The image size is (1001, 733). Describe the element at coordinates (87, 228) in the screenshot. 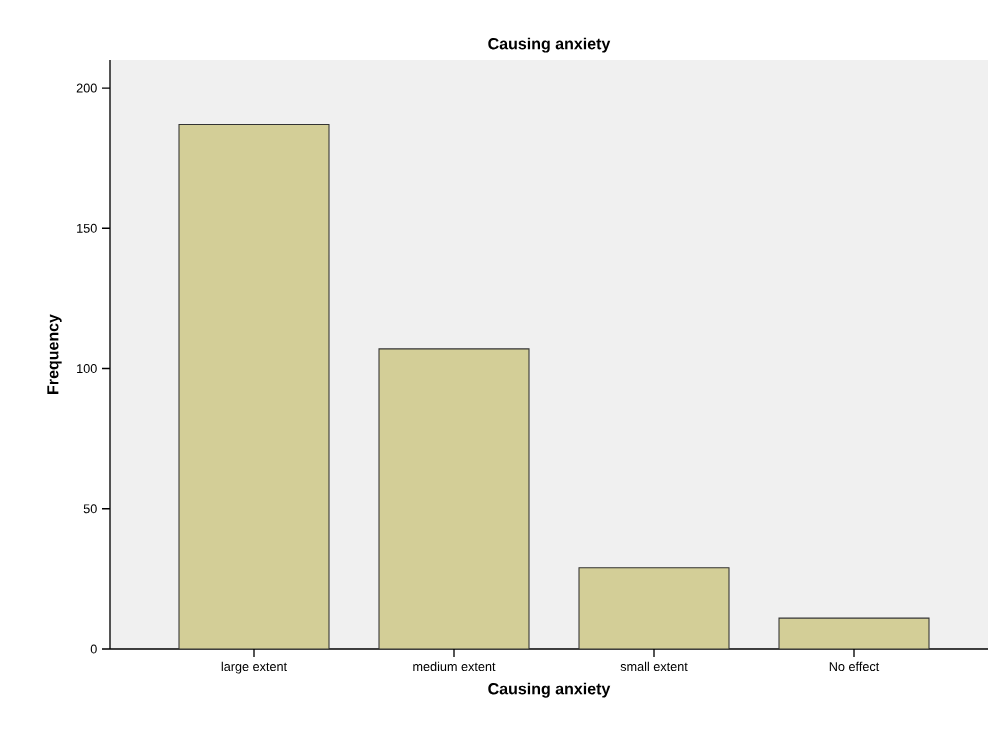

I see `y-tick-label: 150` at that location.